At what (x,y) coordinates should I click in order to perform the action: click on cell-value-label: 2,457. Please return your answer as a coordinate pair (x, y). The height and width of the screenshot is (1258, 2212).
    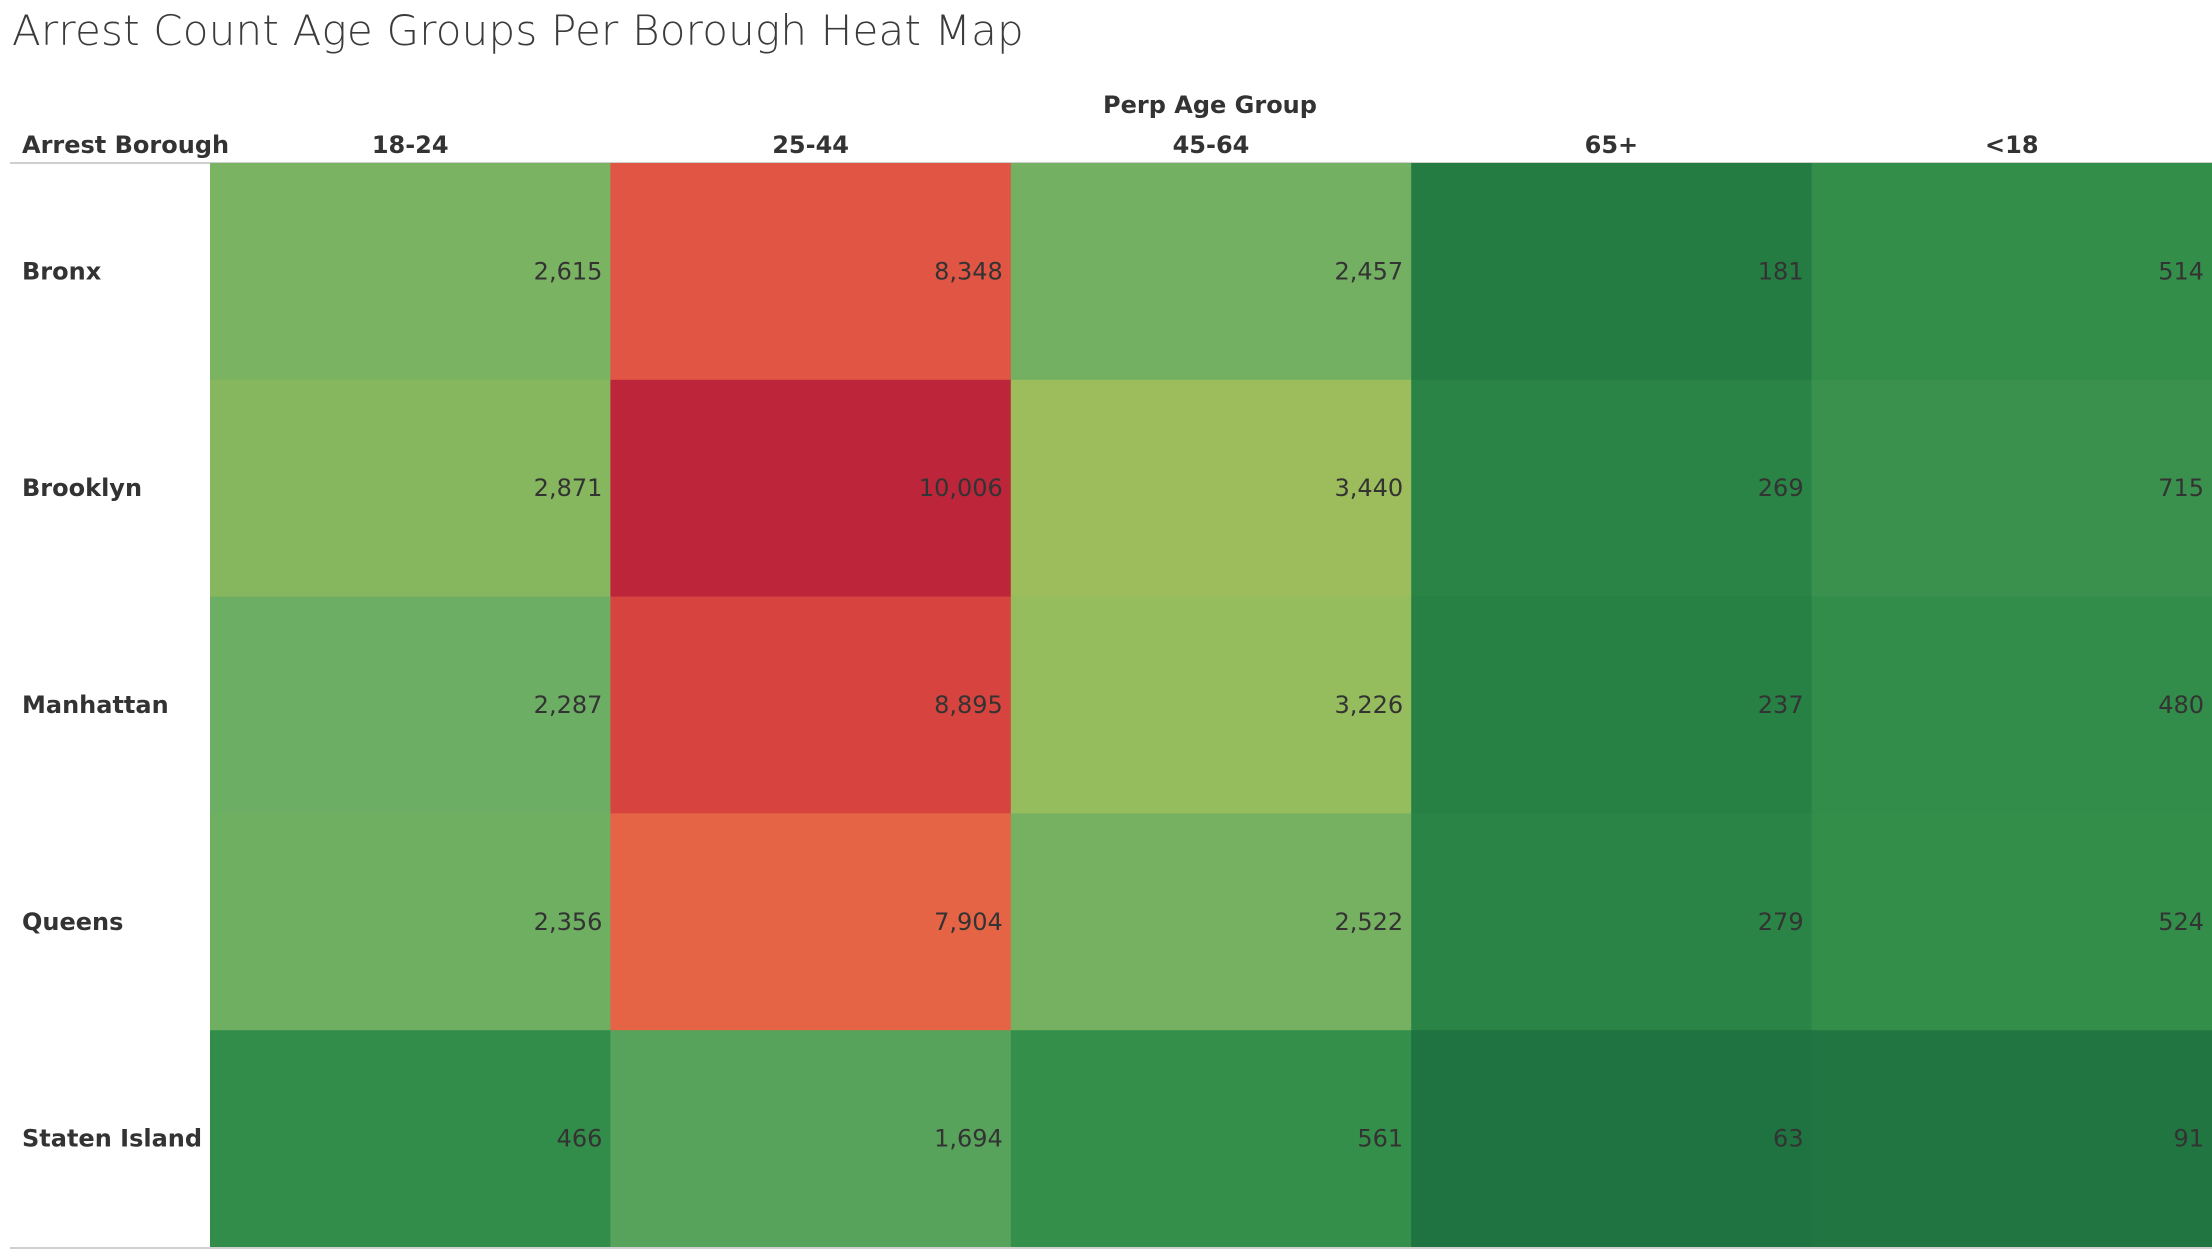
    Looking at the image, I should click on (1368, 271).